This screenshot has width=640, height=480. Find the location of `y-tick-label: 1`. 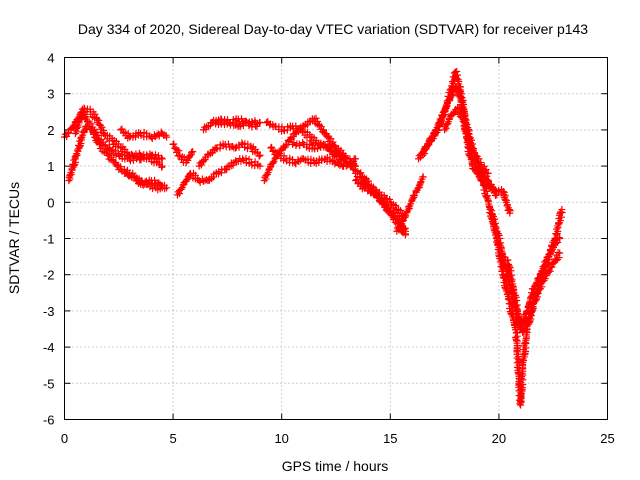

y-tick-label: 1 is located at coordinates (50, 166).